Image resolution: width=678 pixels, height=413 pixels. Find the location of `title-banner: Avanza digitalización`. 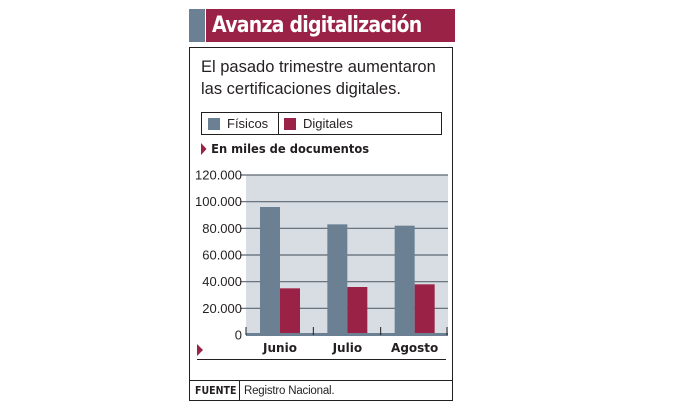

title-banner: Avanza digitalización is located at coordinates (330, 25).